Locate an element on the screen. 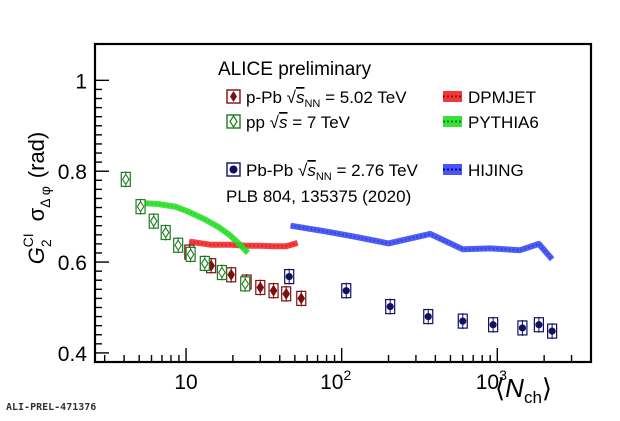 The width and height of the screenshot is (620, 421). figure-id: ALI-PREL-471376 is located at coordinates (51, 407).